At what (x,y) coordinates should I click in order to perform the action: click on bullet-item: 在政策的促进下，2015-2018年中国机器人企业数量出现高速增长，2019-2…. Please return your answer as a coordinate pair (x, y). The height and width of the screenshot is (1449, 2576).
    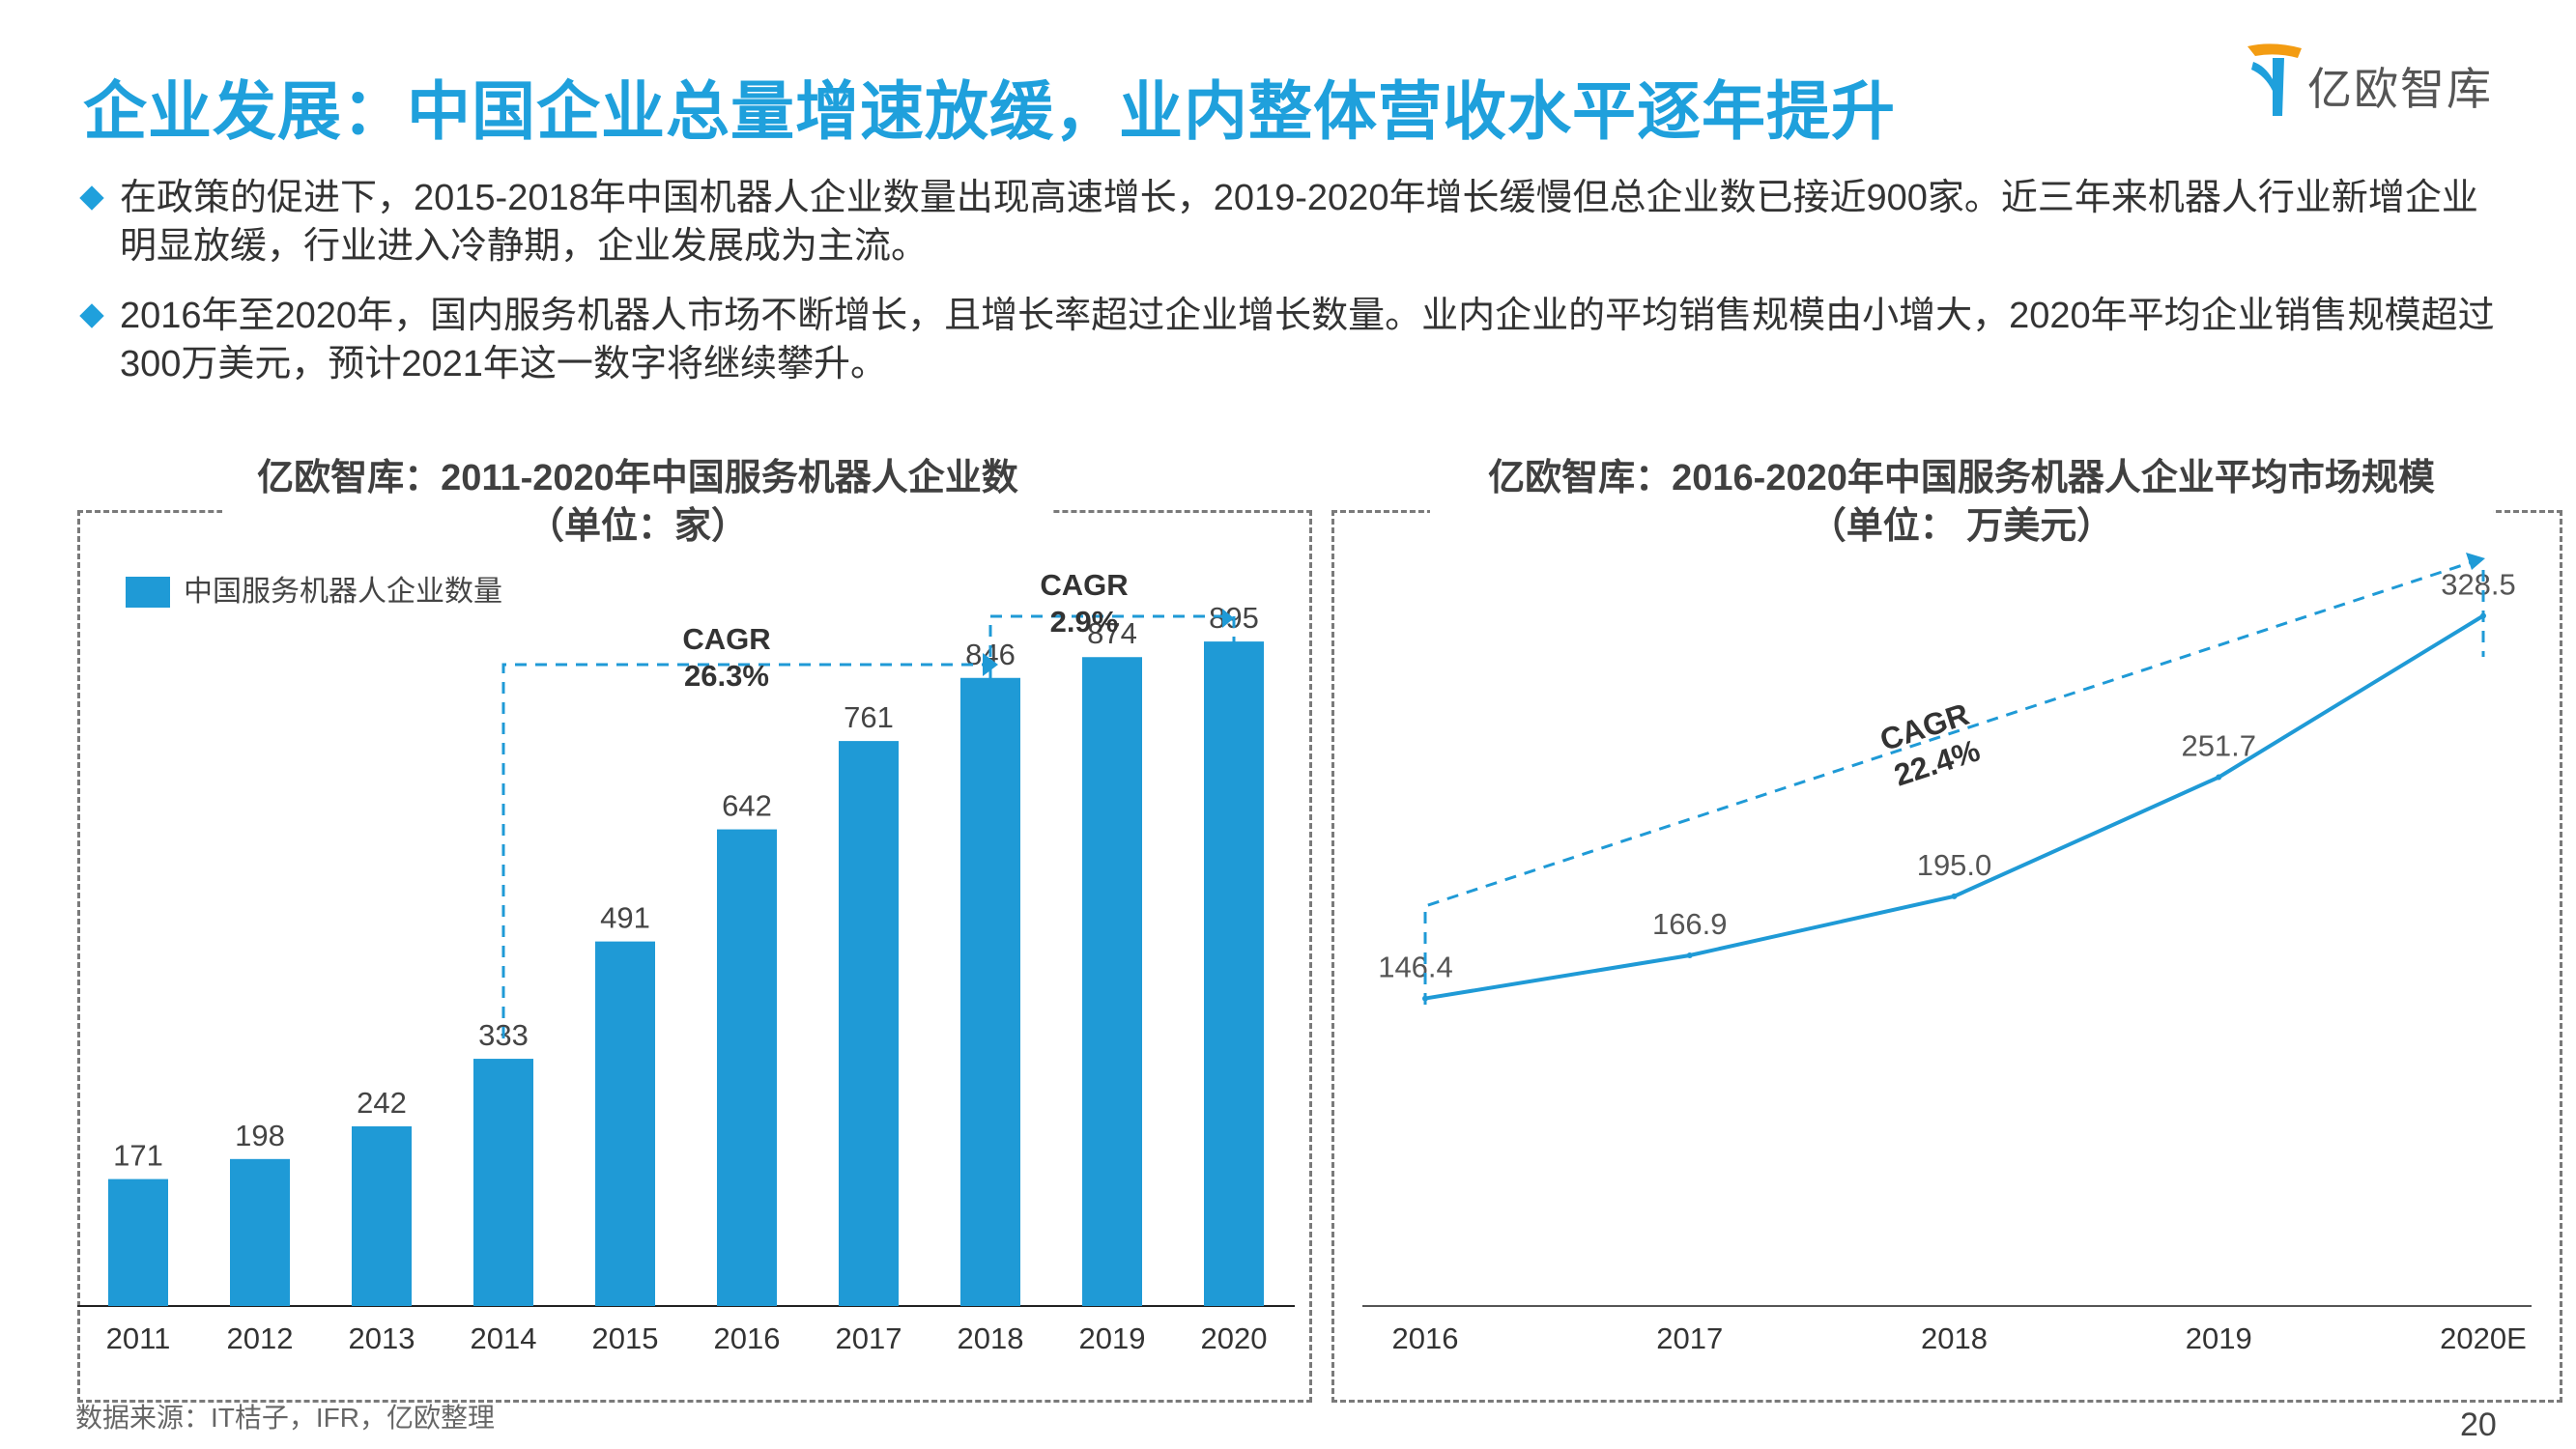
    Looking at the image, I should click on (1295, 222).